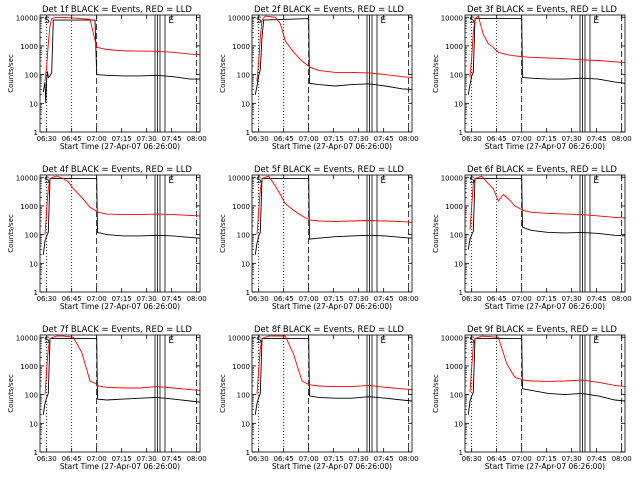 The height and width of the screenshot is (480, 640). Describe the element at coordinates (542, 10) in the screenshot. I see `panel-title: Det 3f BLACK = Events, RED = LLD` at that location.